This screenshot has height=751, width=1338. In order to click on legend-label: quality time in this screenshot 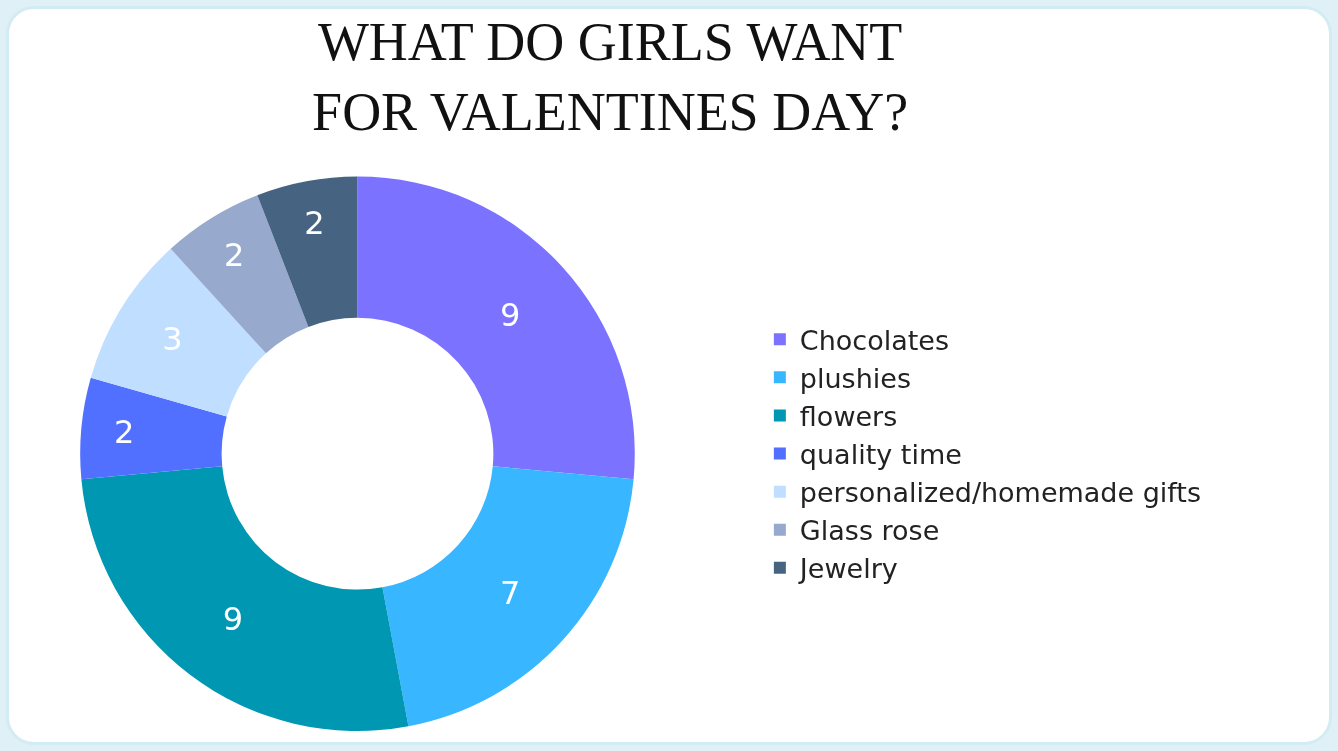, I will do `click(880, 455)`.